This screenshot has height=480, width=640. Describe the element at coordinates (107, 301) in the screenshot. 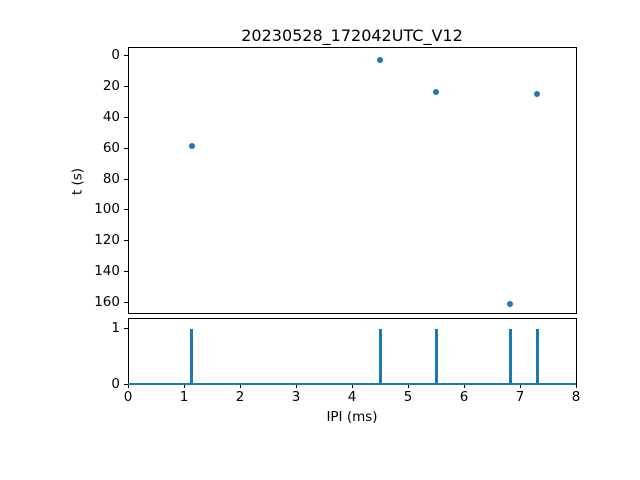

I see `y-tick-label: 160` at that location.